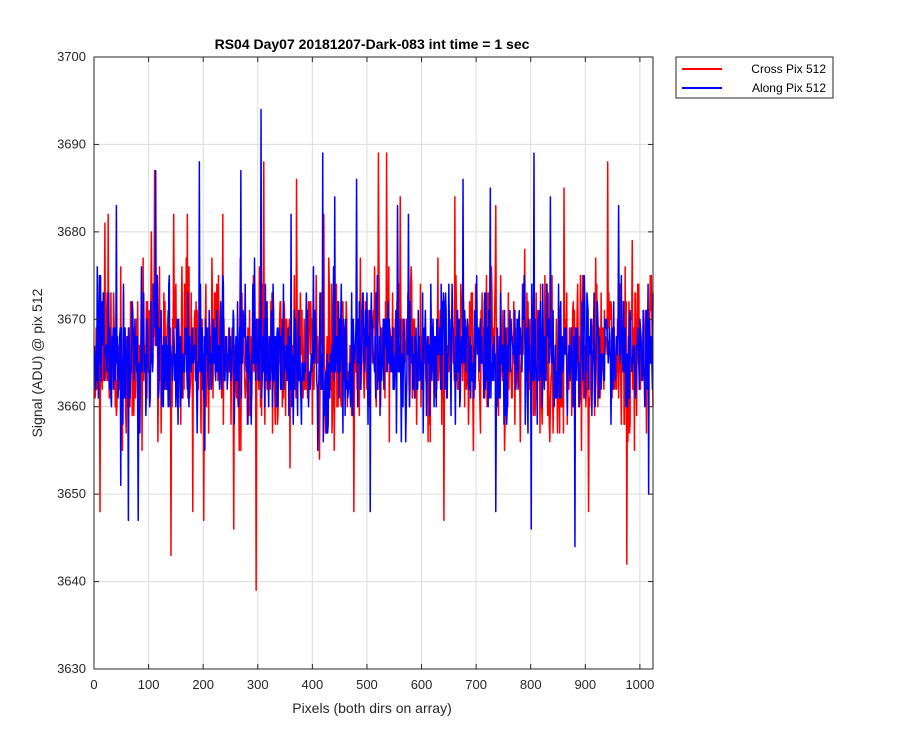 The width and height of the screenshot is (900, 750). I want to click on x-tick-label: 600, so click(422, 684).